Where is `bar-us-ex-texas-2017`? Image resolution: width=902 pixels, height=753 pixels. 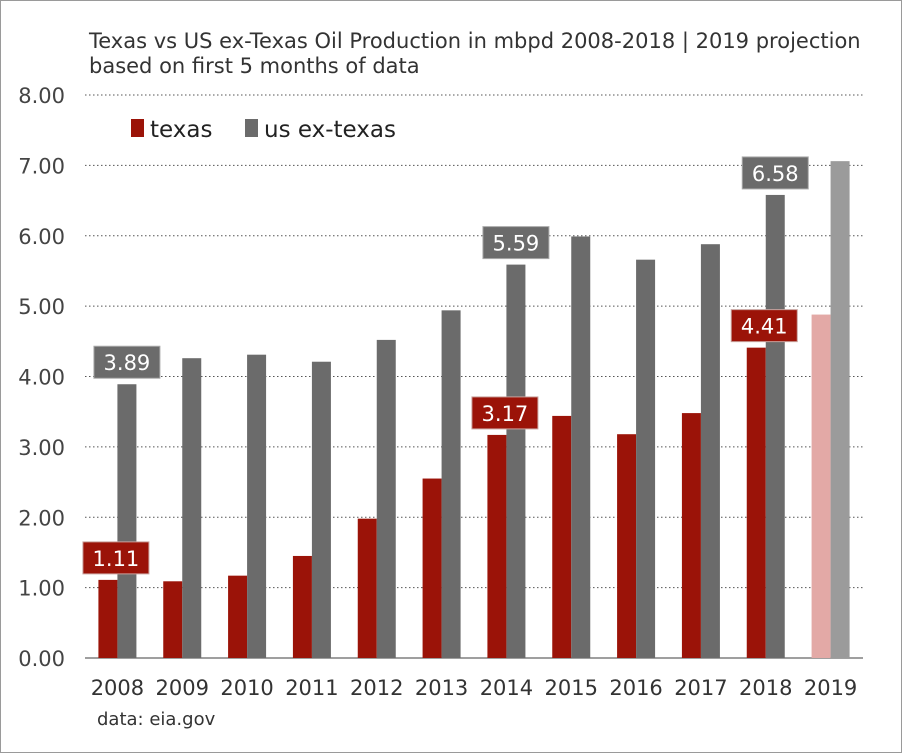 bar-us-ex-texas-2017 is located at coordinates (710, 451).